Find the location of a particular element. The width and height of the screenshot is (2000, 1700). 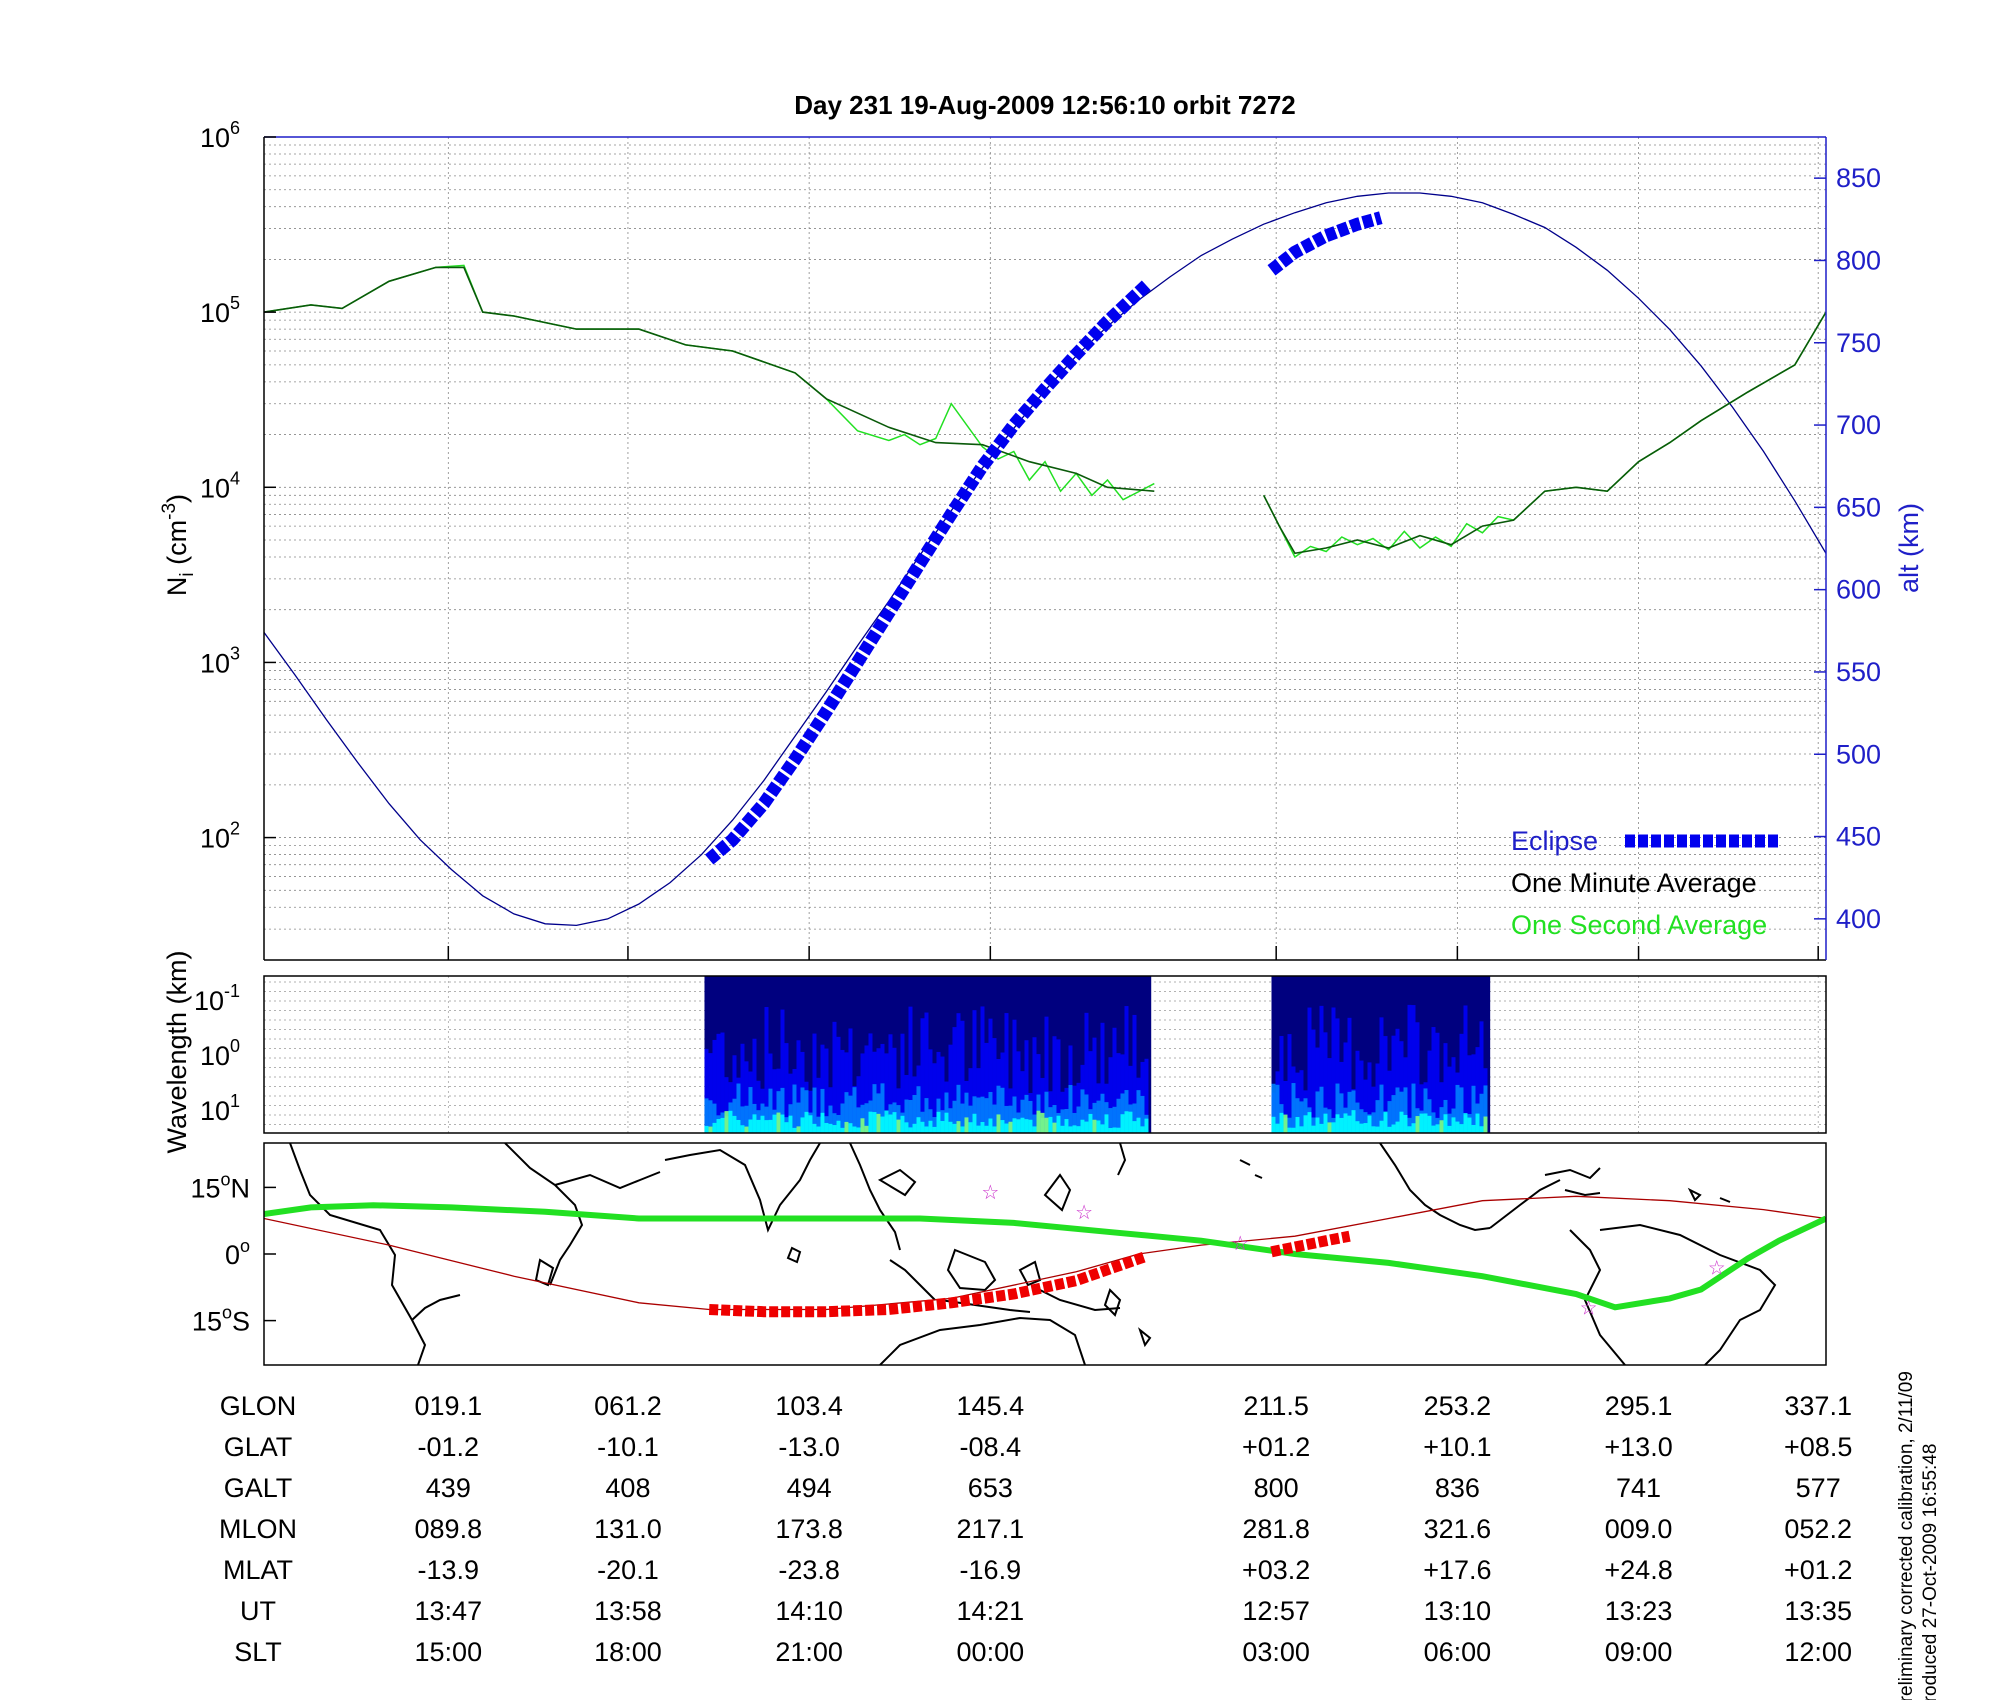

table-cell: -23.8 is located at coordinates (809, 1570).